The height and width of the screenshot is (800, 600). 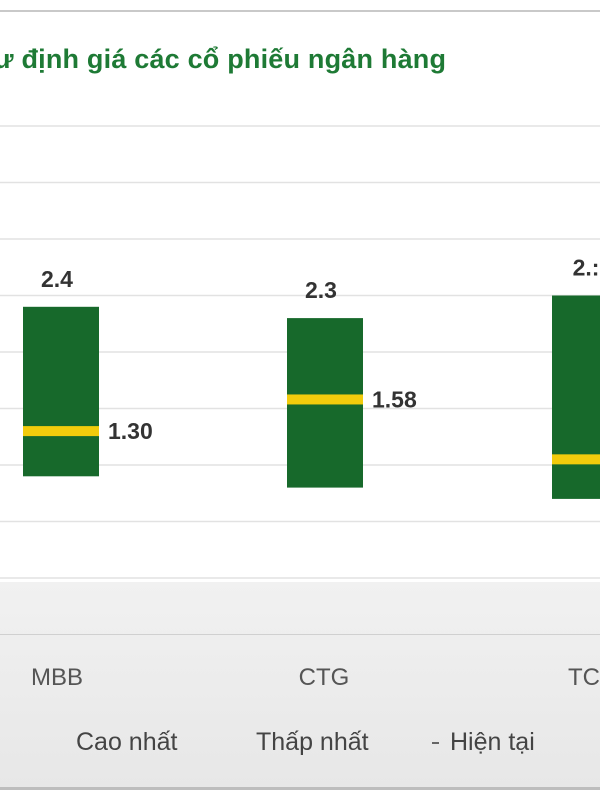 I want to click on current-label-ctg: 1.58, so click(x=394, y=399).